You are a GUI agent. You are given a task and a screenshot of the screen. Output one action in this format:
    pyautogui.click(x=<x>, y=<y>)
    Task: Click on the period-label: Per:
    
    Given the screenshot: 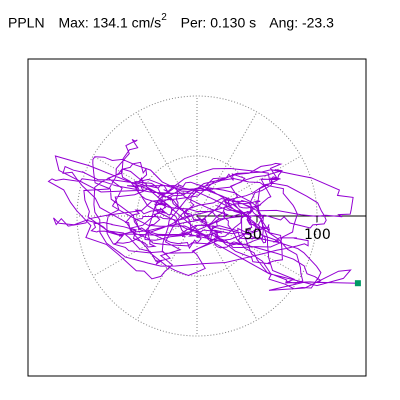 What is the action you would take?
    pyautogui.click(x=193, y=22)
    